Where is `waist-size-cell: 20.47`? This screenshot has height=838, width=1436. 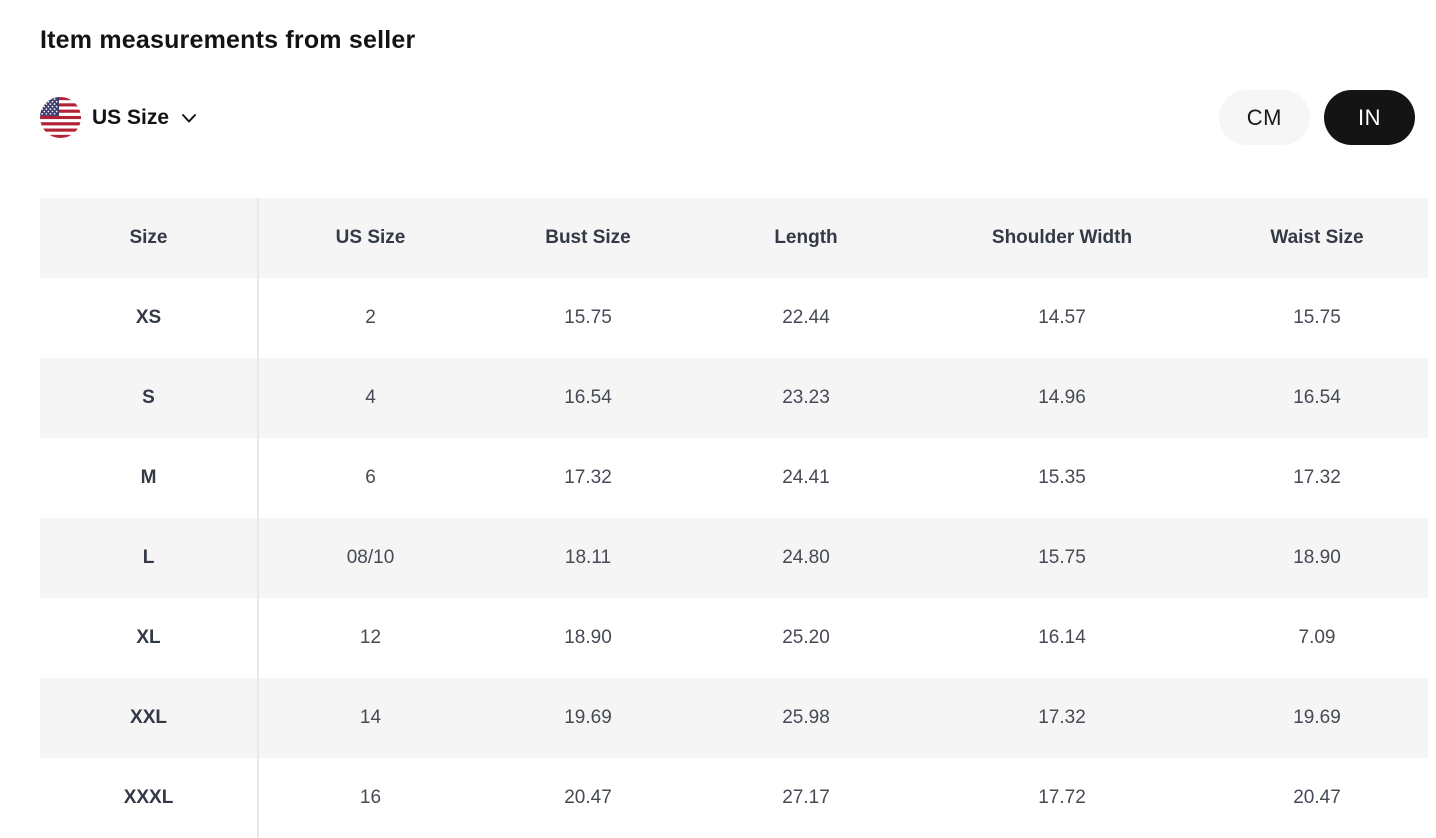 waist-size-cell: 20.47 is located at coordinates (1317, 797).